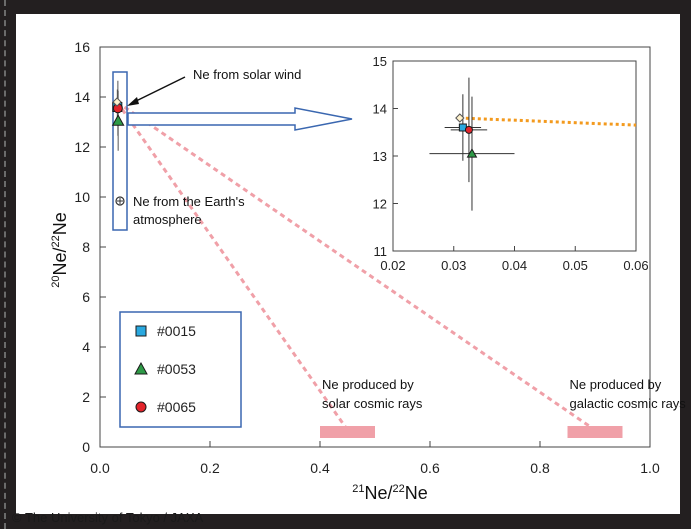 Image resolution: width=691 pixels, height=529 pixels. What do you see at coordinates (381, 251) in the screenshot?
I see `inset-y-tick-label: 11` at bounding box center [381, 251].